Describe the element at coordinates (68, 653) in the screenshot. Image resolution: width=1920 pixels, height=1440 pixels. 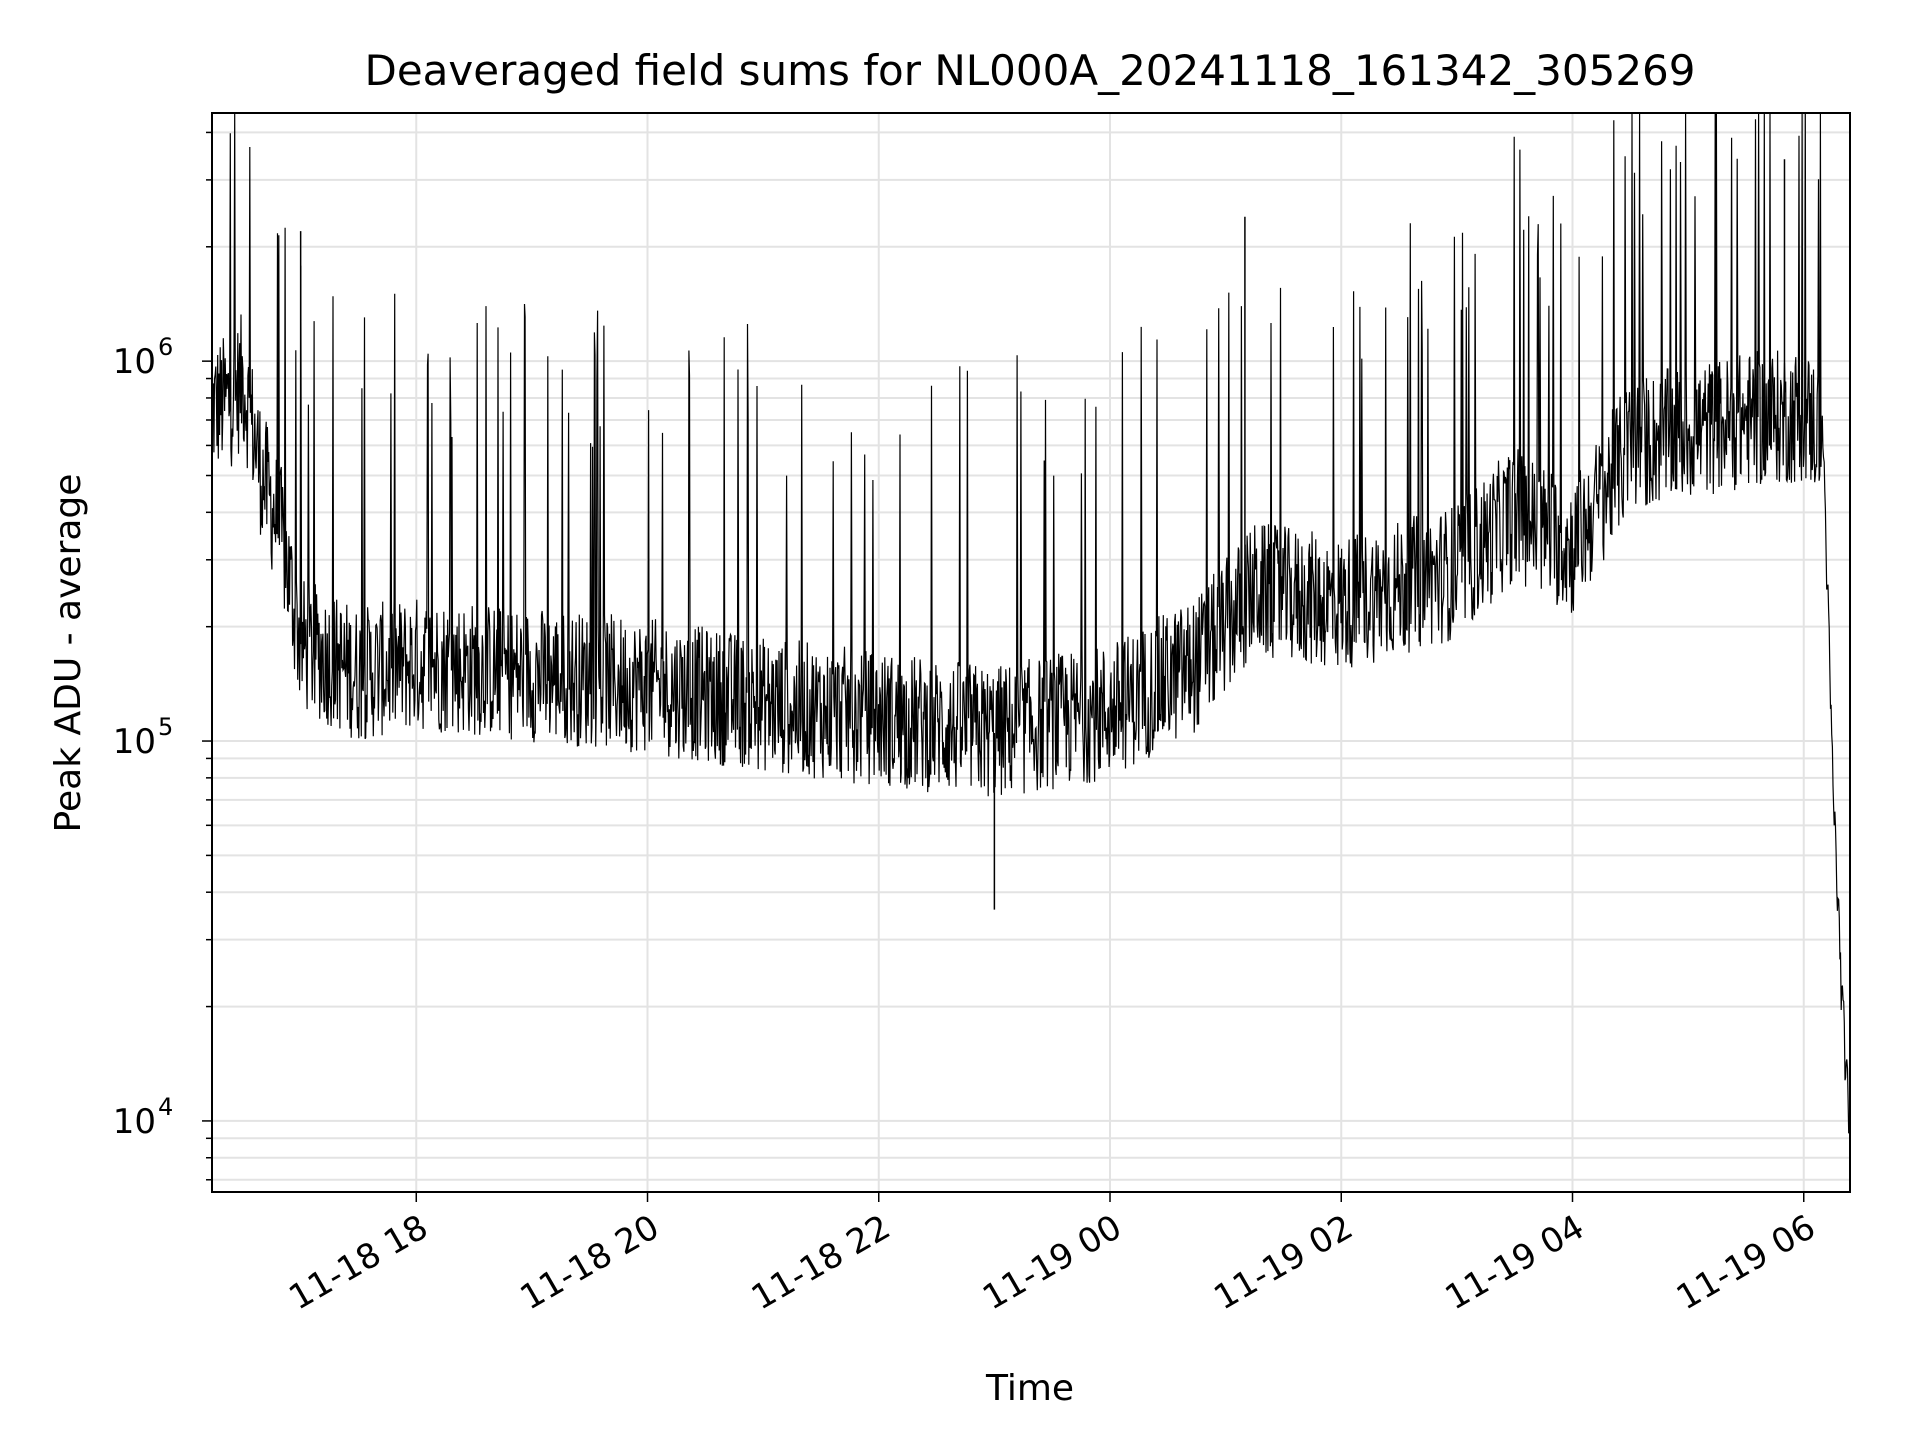
I see `y-axis-label: Peak ADU - average` at that location.